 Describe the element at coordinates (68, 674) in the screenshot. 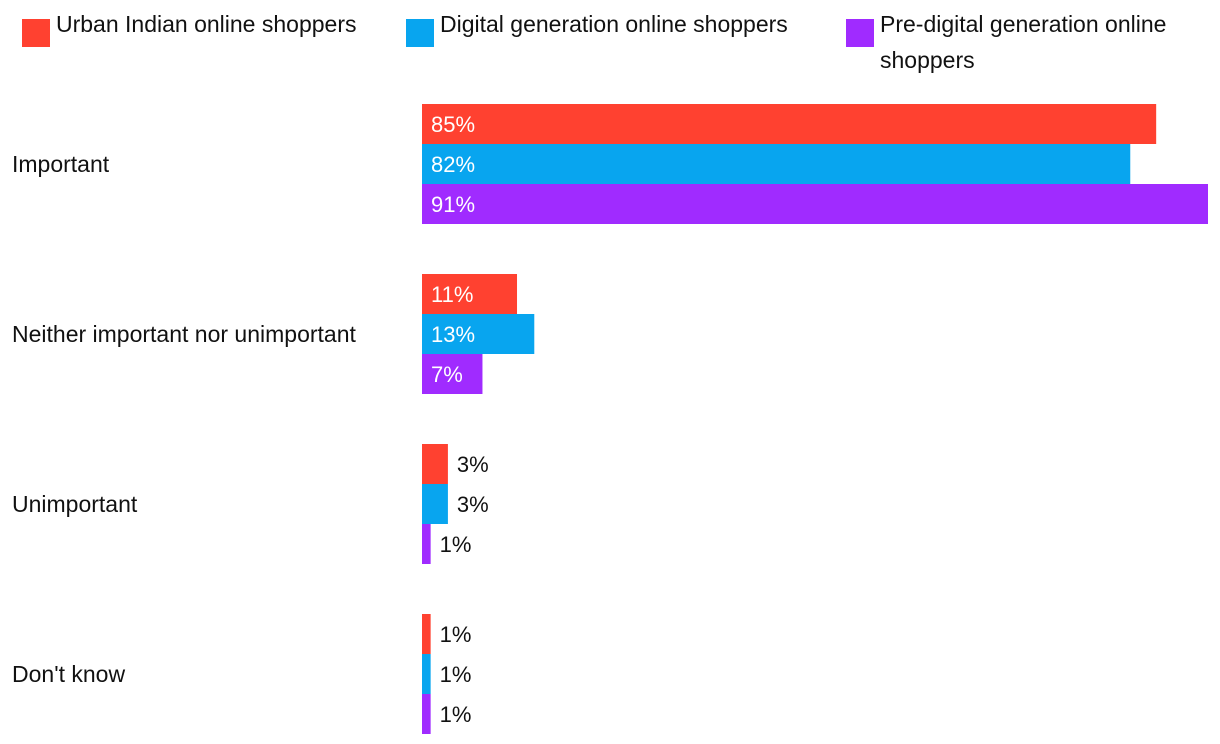

I see `category-label-don-t-know: Don't know` at that location.